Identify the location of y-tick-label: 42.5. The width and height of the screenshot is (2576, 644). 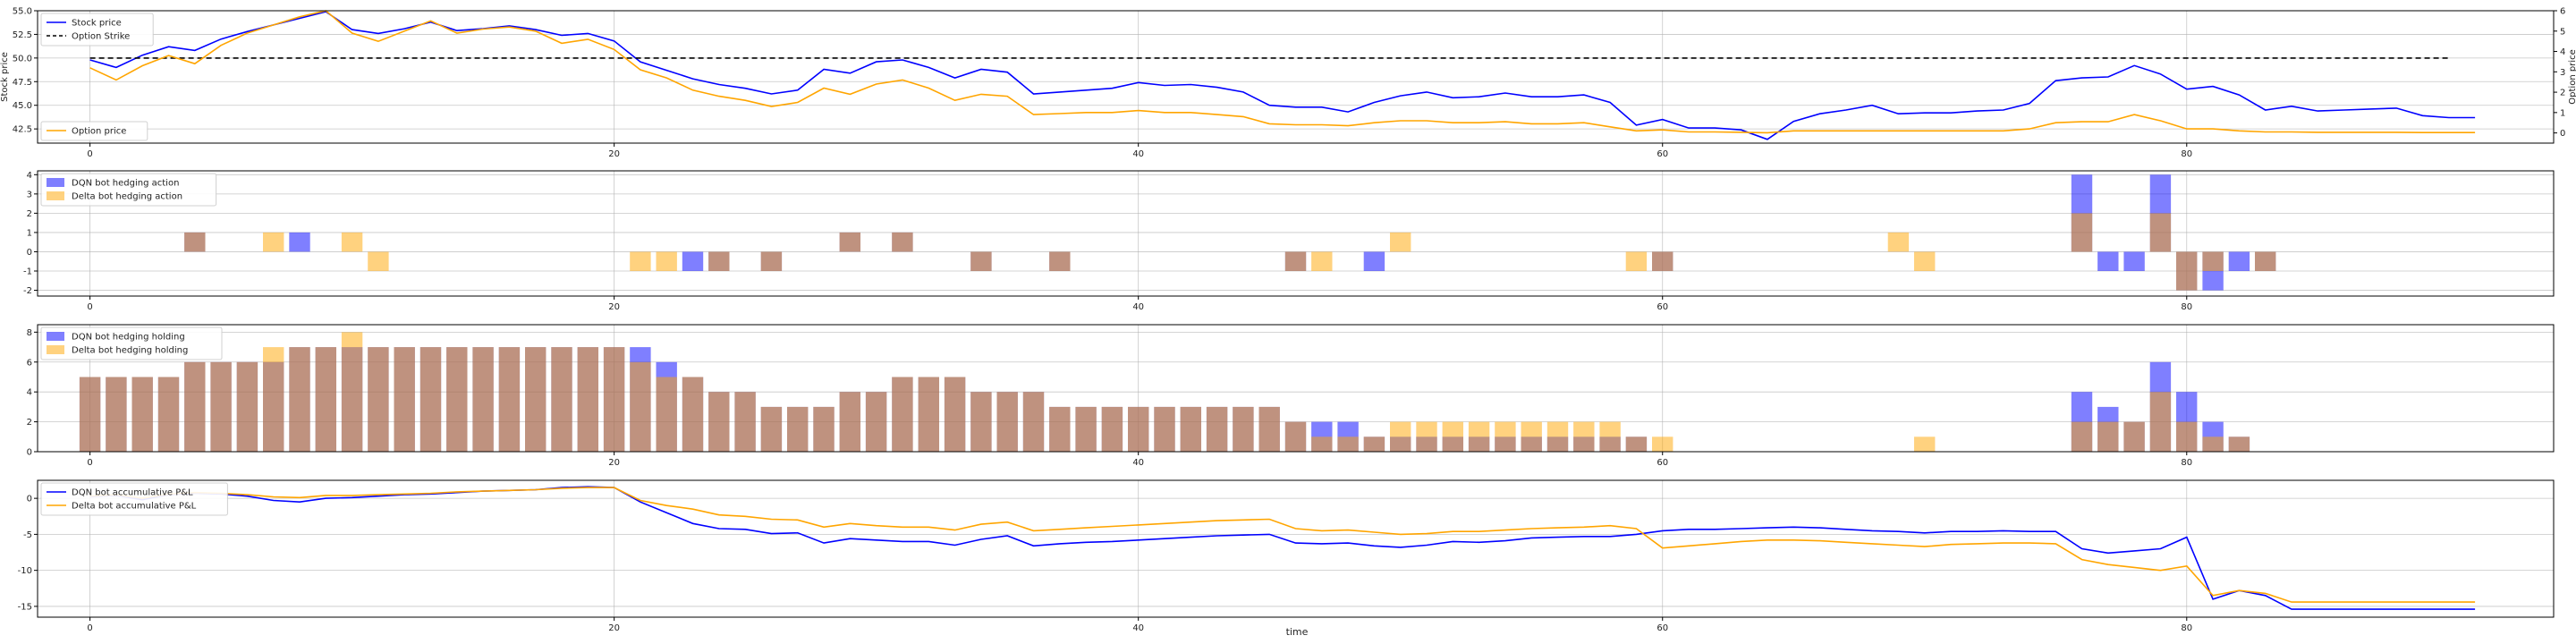
(22, 130).